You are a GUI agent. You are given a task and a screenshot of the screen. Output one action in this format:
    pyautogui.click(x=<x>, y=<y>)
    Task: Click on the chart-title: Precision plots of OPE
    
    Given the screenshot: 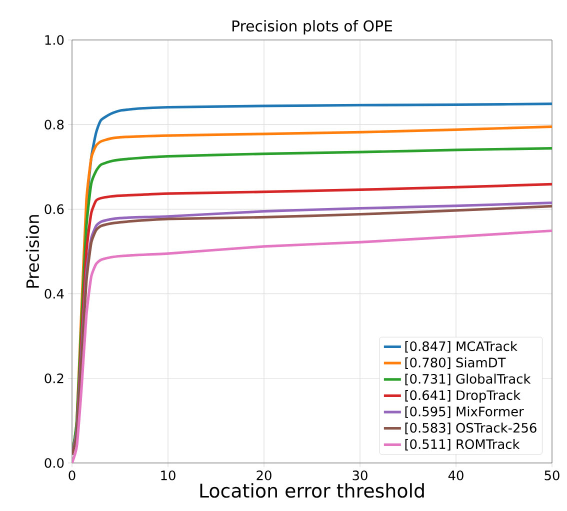 What is the action you would take?
    pyautogui.click(x=312, y=27)
    